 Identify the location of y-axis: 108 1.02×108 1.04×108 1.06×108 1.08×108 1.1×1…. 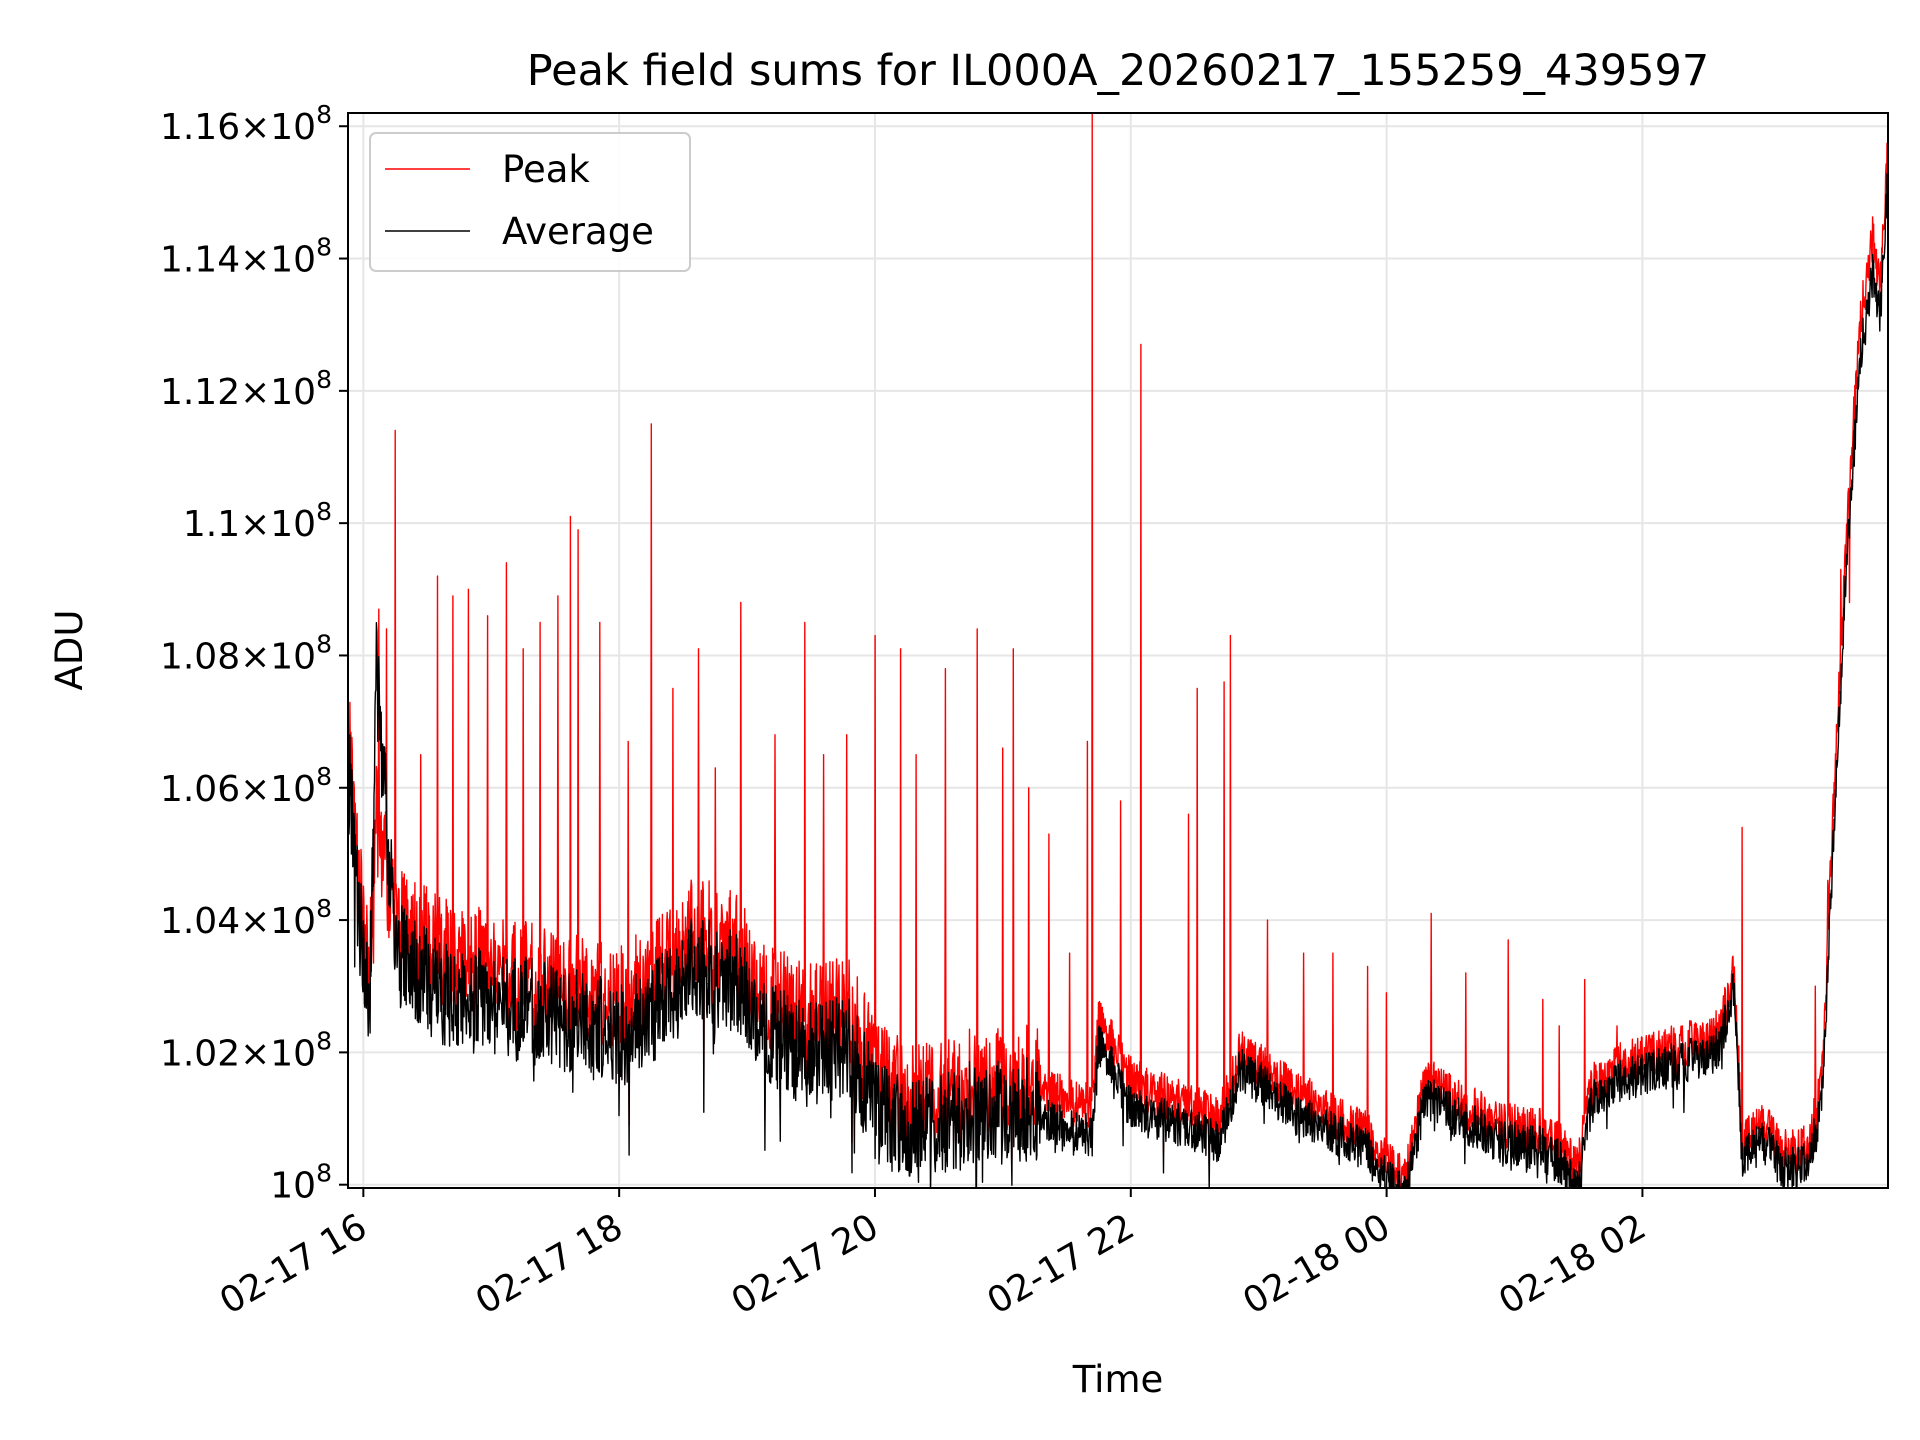
(254, 653).